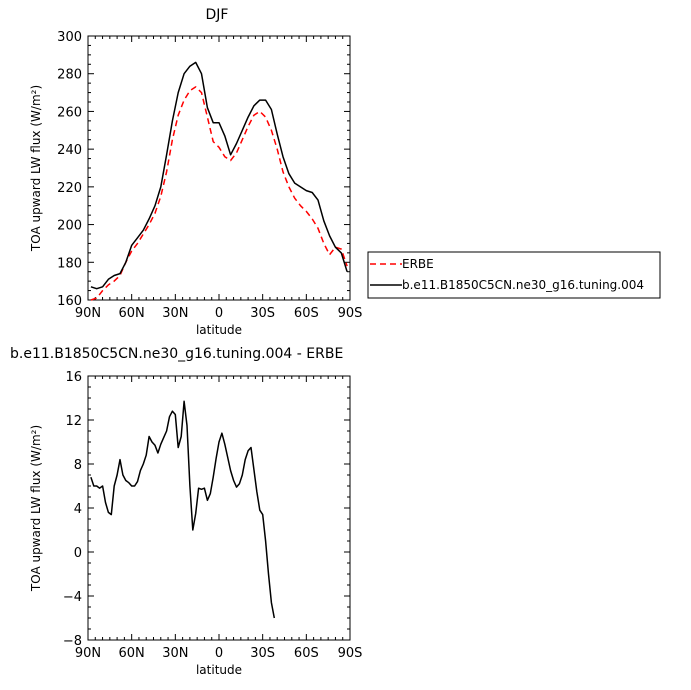  I want to click on y-tick-label: 300, so click(69, 37).